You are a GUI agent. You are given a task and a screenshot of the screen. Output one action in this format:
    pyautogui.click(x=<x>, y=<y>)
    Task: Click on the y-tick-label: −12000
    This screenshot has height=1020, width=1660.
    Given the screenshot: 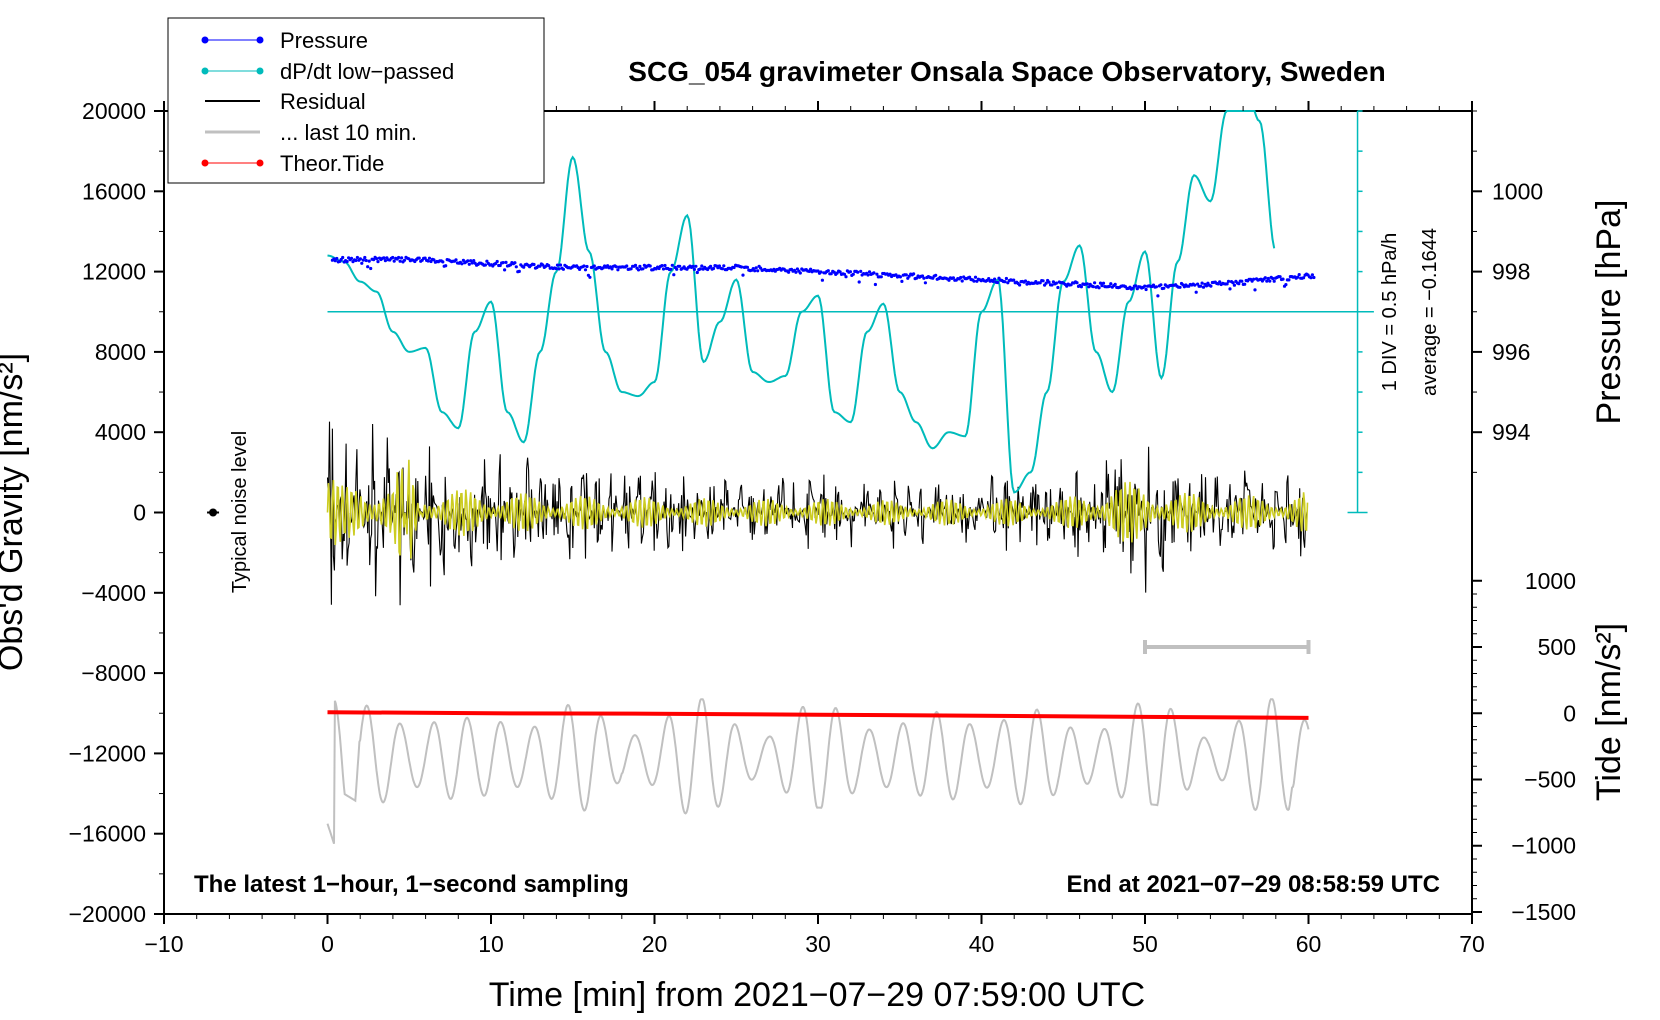 What is the action you would take?
    pyautogui.click(x=107, y=753)
    